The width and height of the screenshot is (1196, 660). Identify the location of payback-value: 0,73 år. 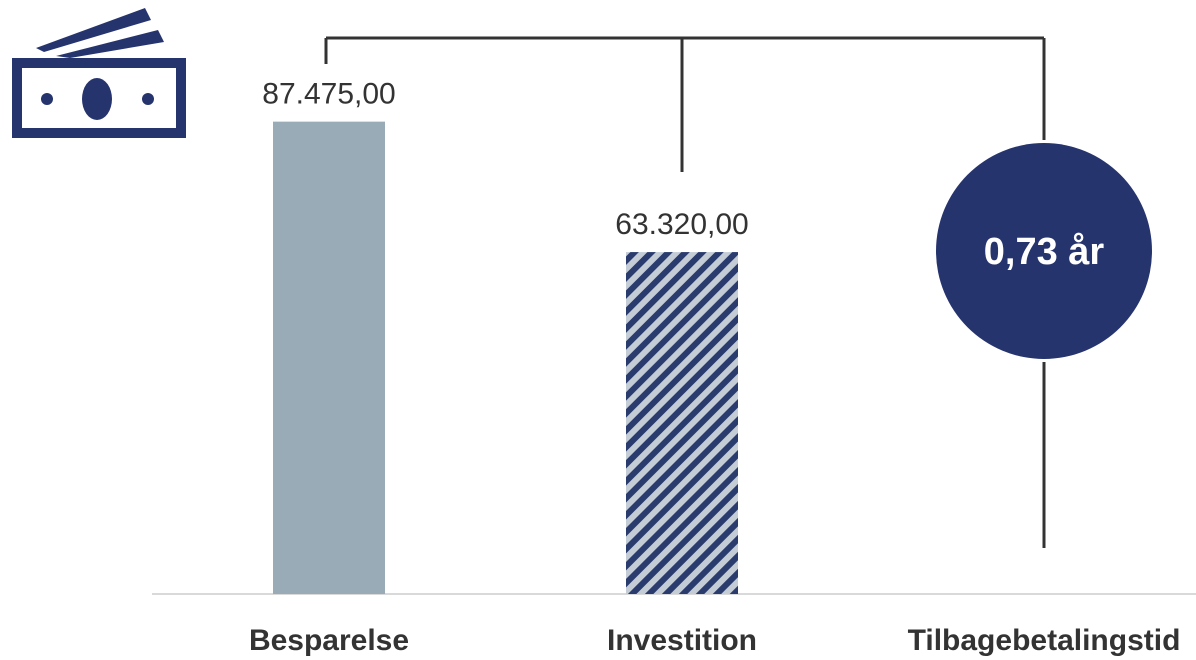
(1044, 252).